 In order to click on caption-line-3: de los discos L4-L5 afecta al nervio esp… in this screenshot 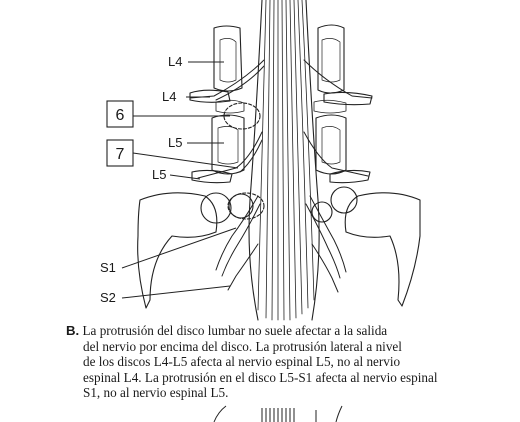, I will do `click(242, 362)`.